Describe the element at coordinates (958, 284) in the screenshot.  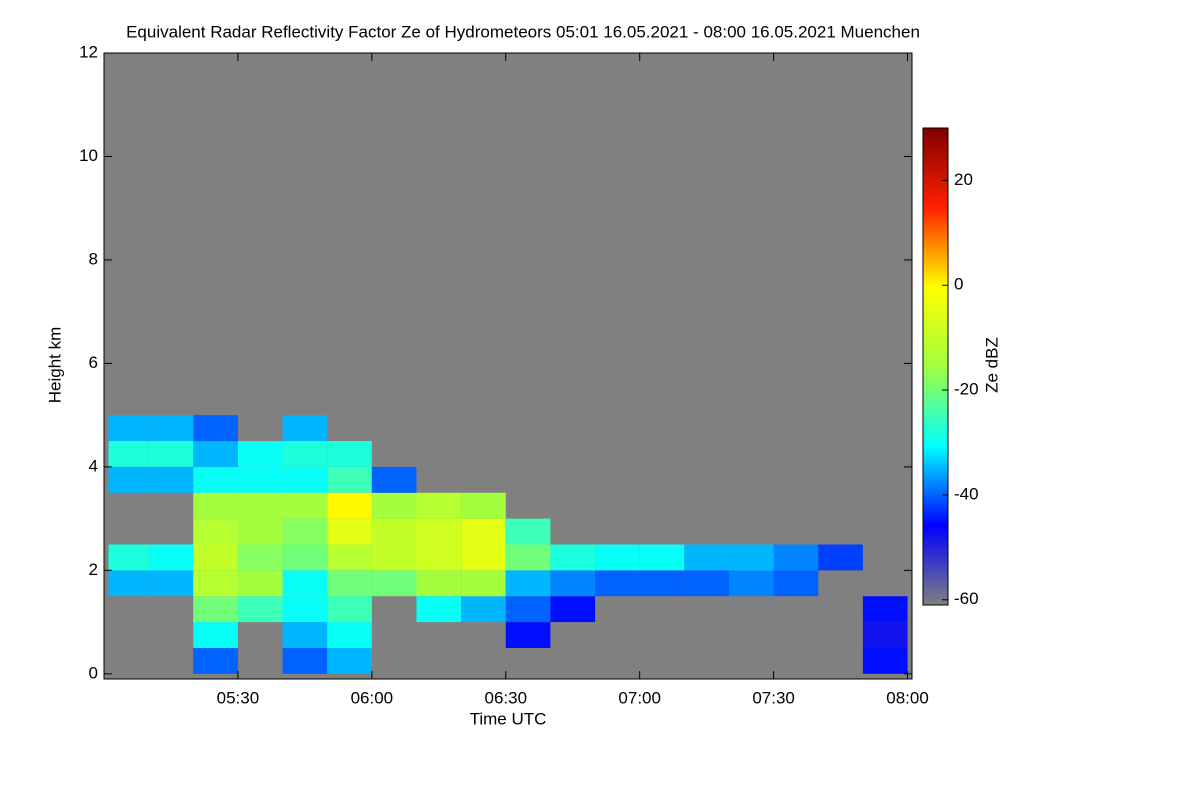
I see `colorbar-tick-label: 0` at that location.